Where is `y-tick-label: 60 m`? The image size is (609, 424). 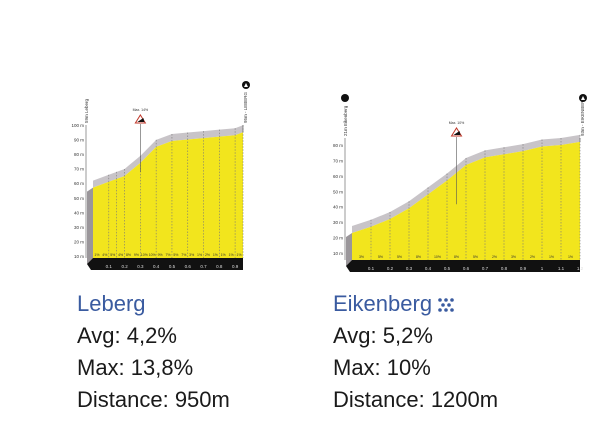
y-tick-label: 60 m is located at coordinates (79, 183).